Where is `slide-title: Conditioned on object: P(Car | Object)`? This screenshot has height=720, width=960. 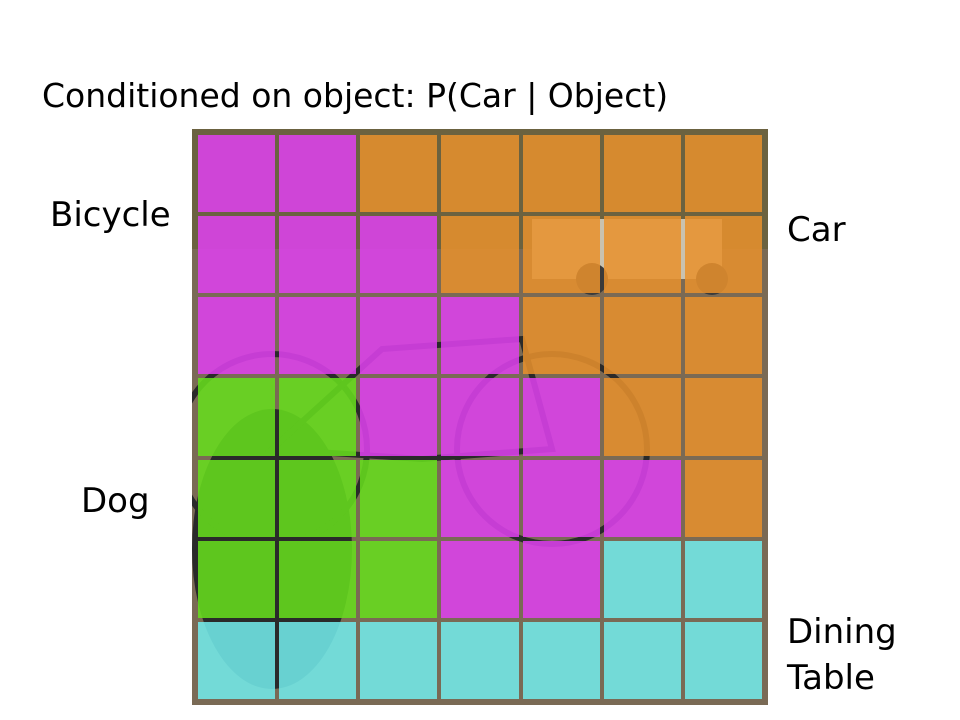
slide-title: Conditioned on object: P(Car | Object) is located at coordinates (355, 95).